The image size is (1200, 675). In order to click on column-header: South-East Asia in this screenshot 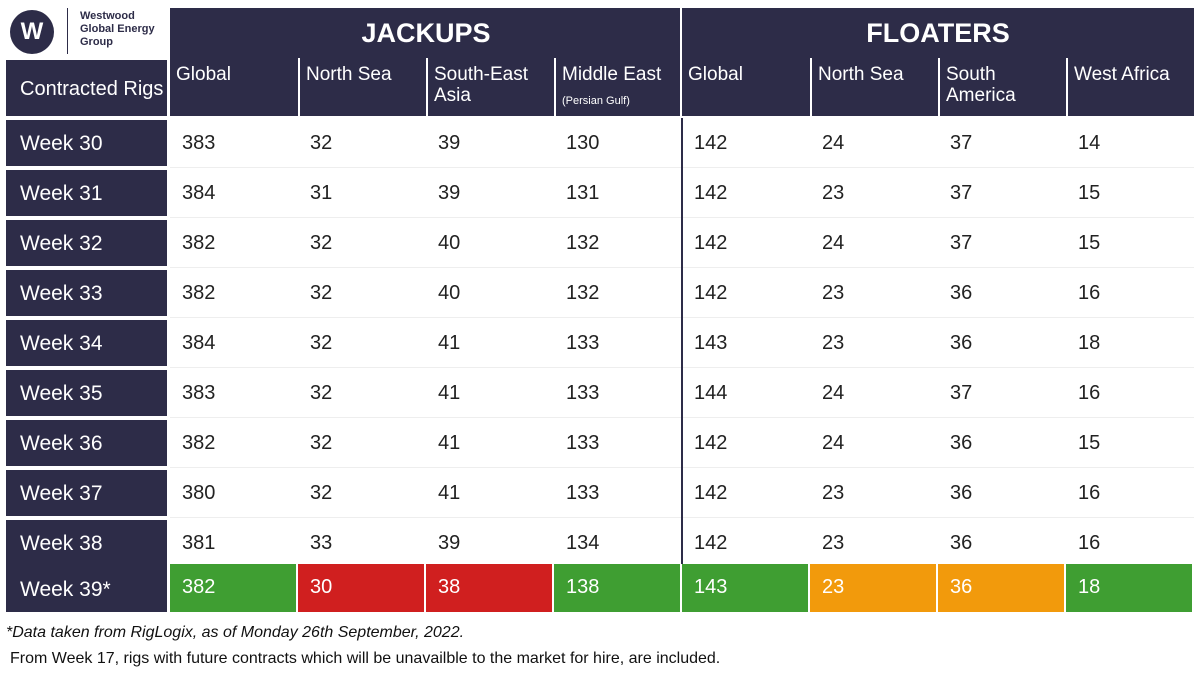, I will do `click(488, 87)`.